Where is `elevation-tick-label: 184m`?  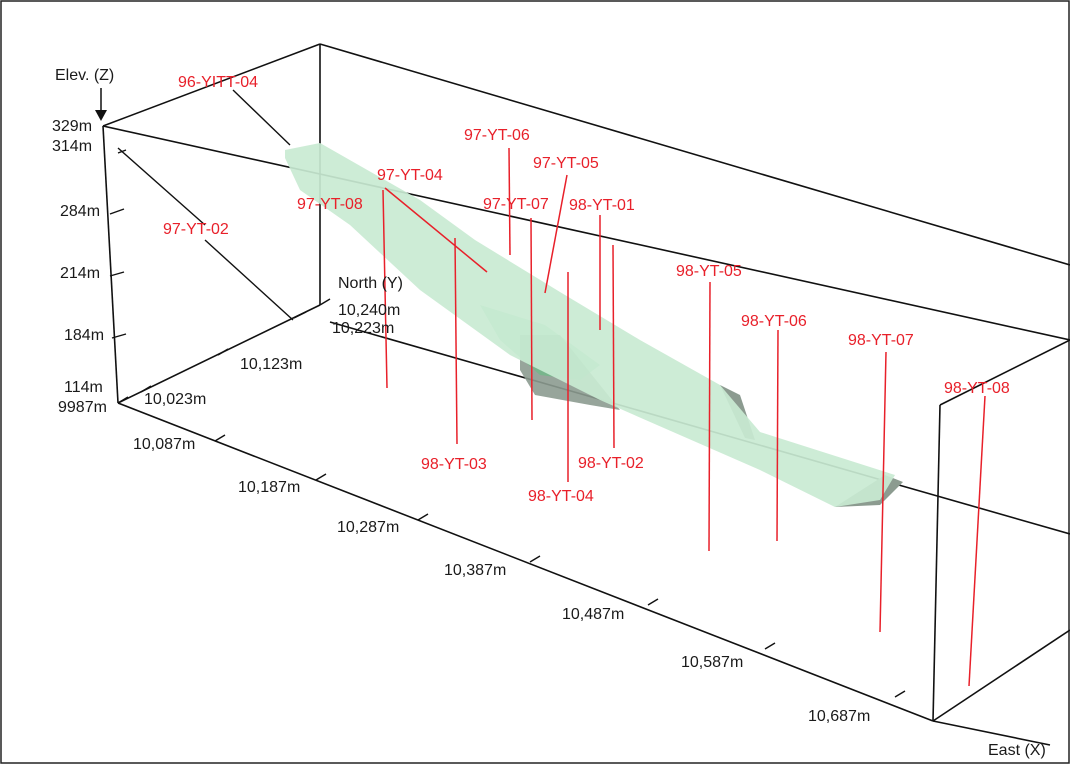
elevation-tick-label: 184m is located at coordinates (84, 335).